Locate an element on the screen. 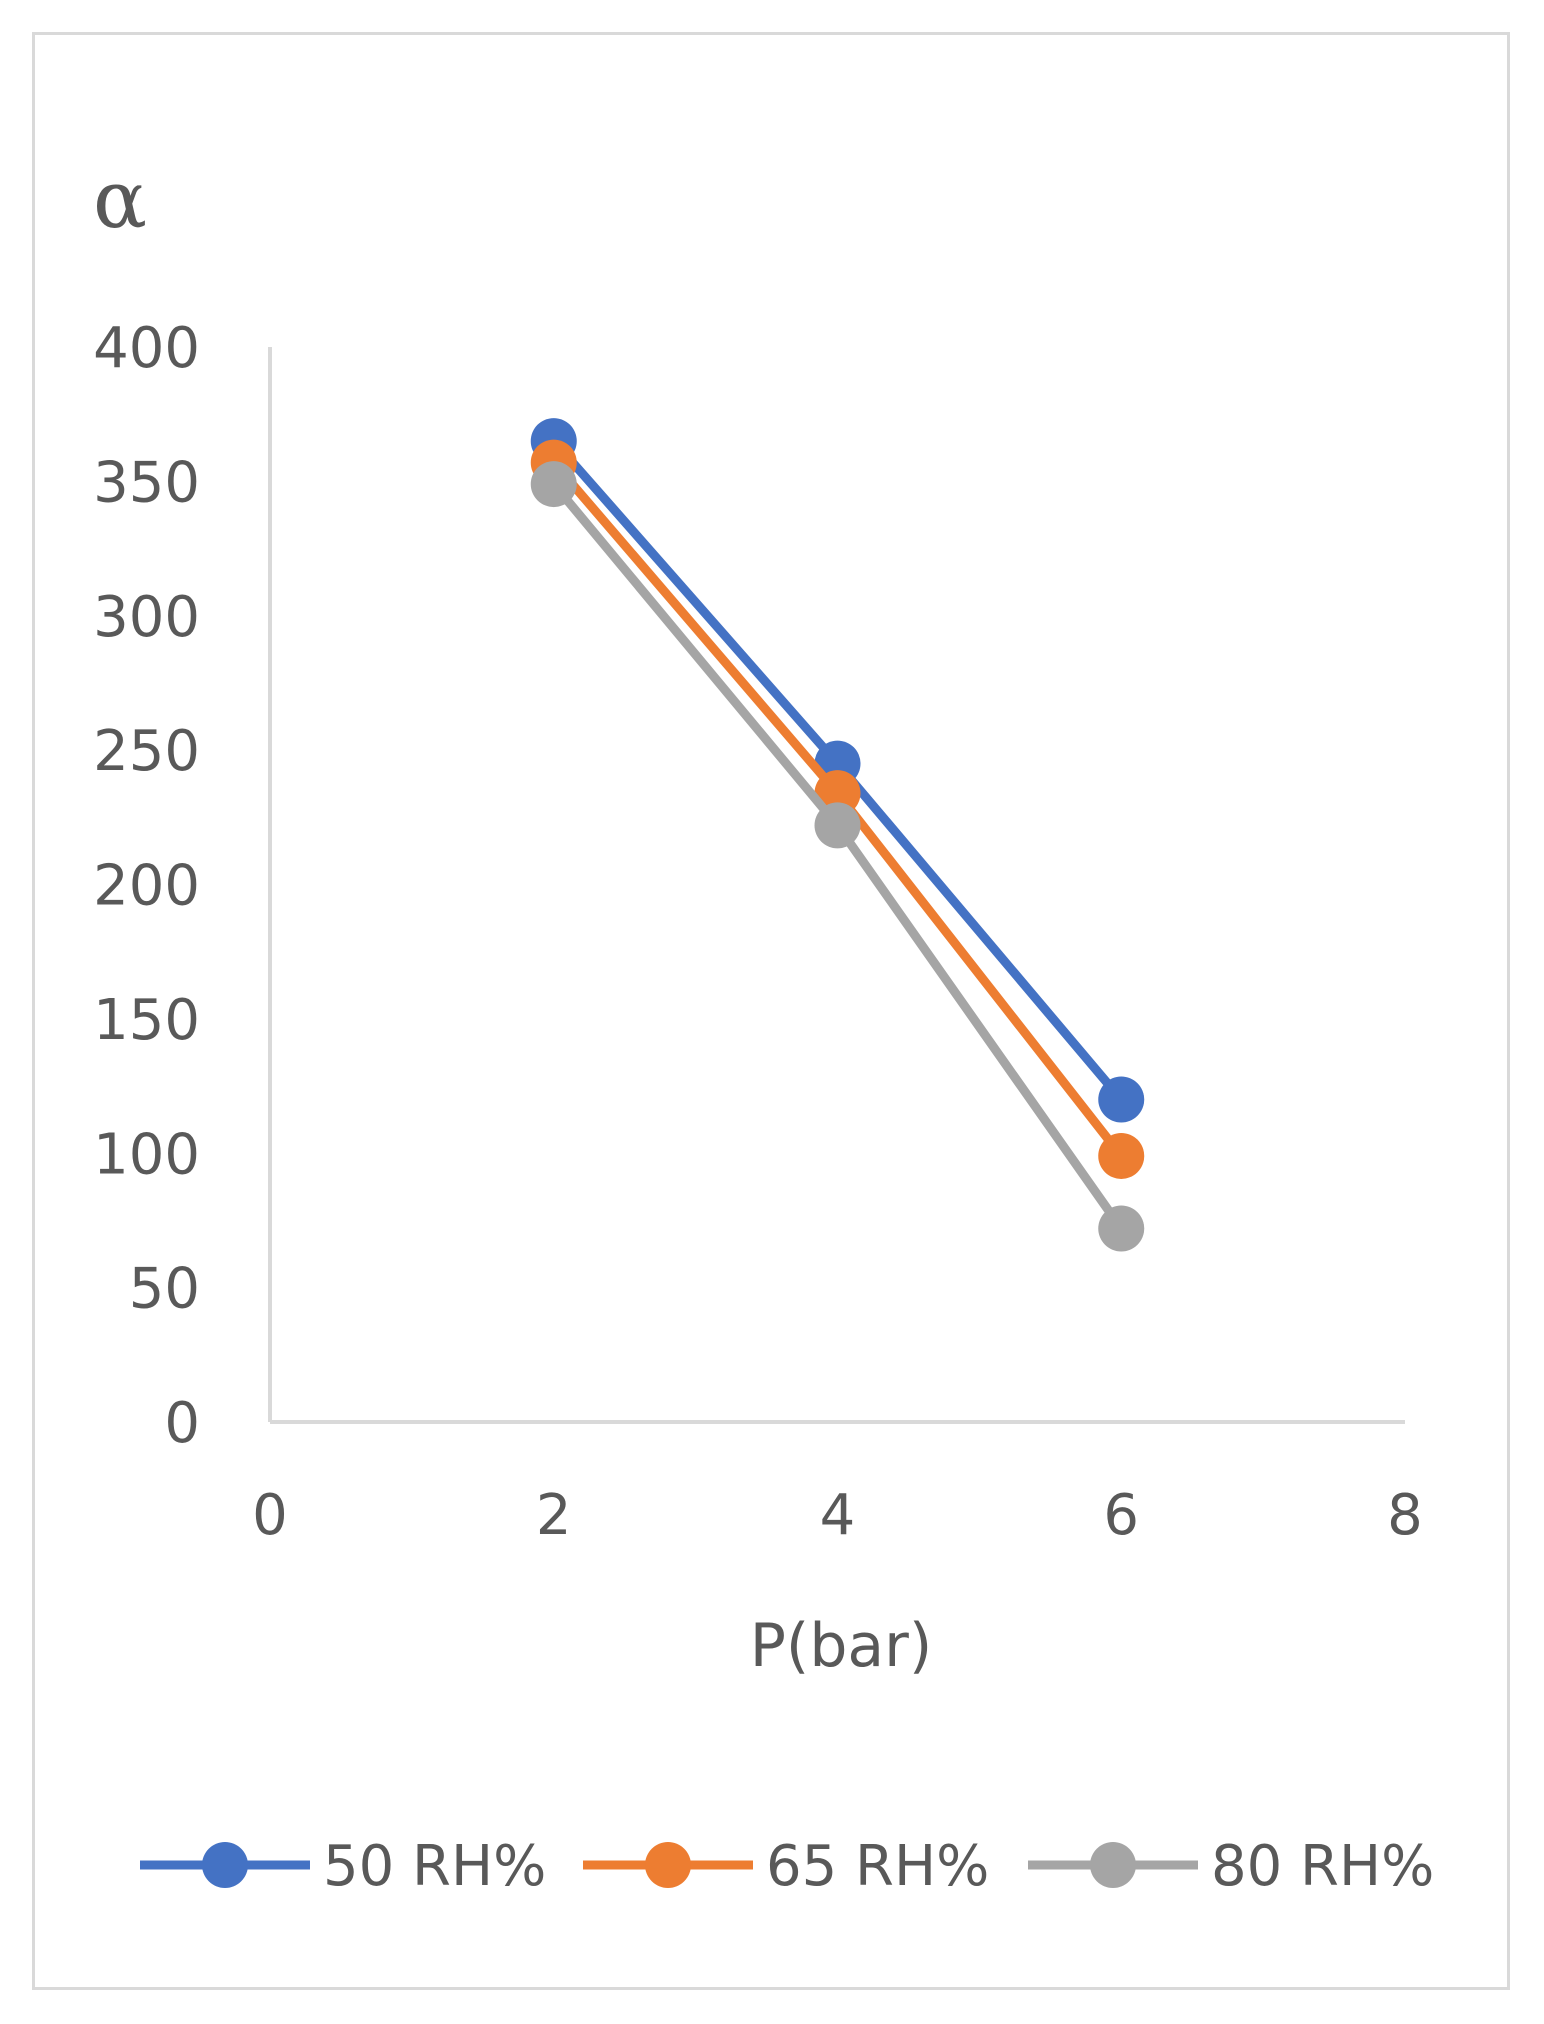 The image size is (1544, 2024). y-axis-ticks: 0 50 100 150 200 250 300 350 400 is located at coordinates (146, 886).